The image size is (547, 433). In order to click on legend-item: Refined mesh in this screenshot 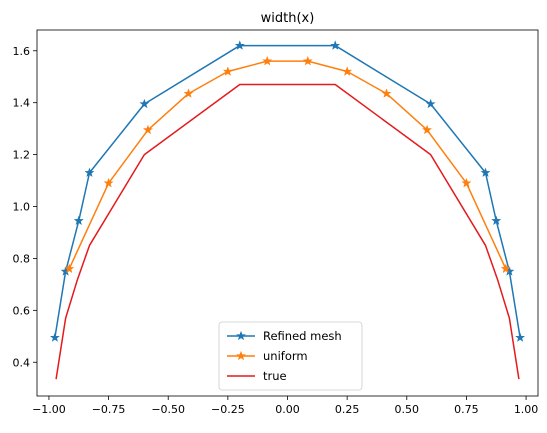, I will do `click(284, 336)`.